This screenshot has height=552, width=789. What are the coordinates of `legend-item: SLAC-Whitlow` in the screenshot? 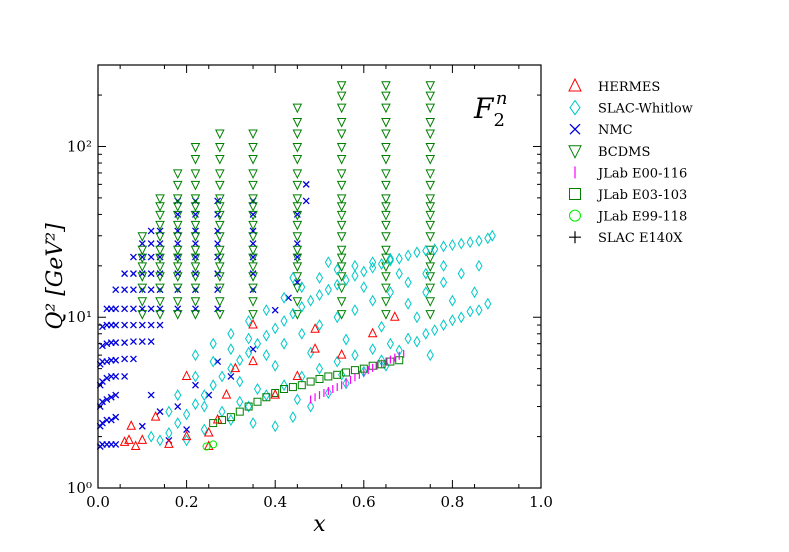 It's located at (631, 108).